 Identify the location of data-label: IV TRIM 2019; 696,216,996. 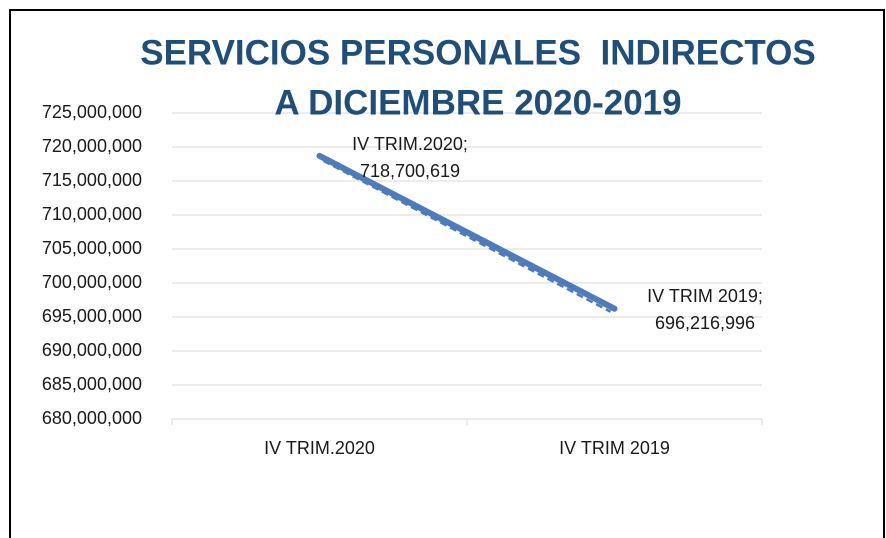
(705, 309).